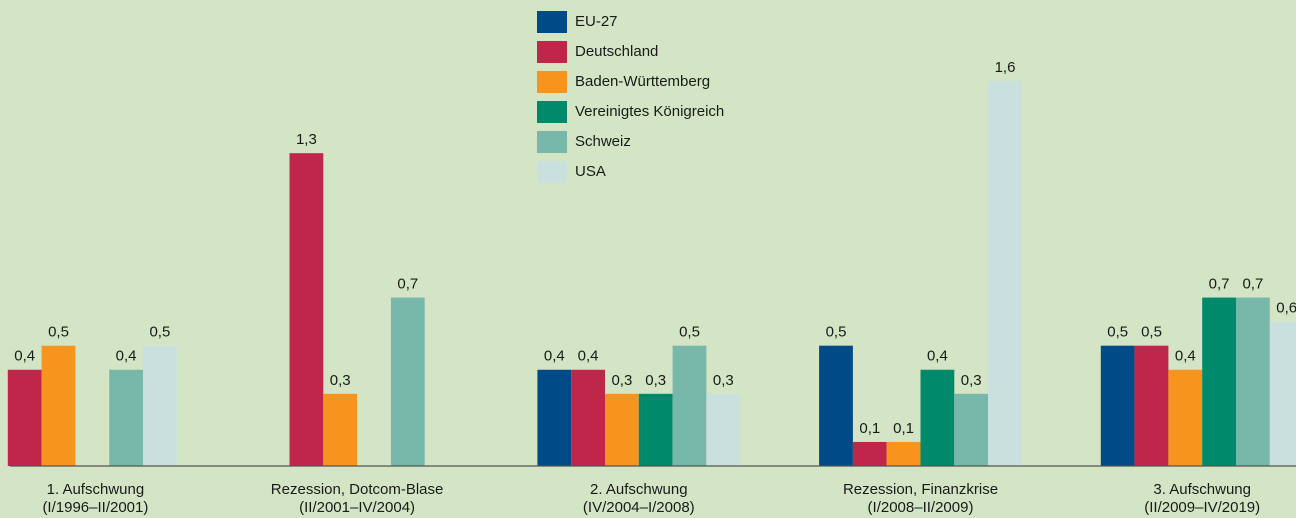  I want to click on x-tick-label: 1. Aufschwung, so click(96, 489).